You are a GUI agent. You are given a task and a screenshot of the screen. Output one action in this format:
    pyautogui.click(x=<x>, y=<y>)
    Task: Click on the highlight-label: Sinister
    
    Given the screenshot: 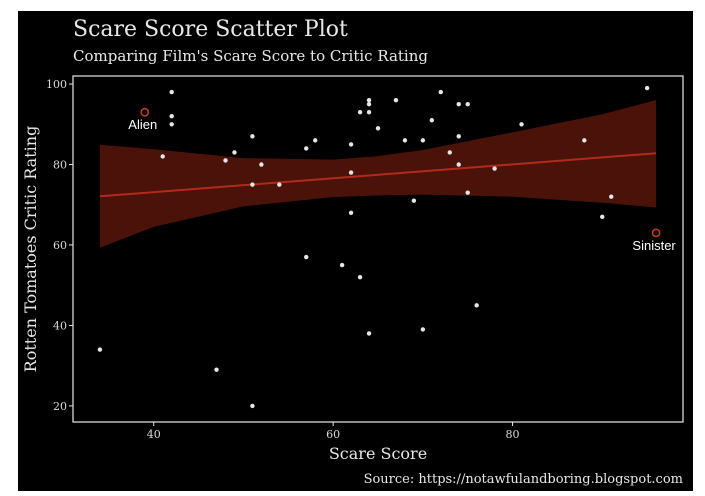 What is the action you would take?
    pyautogui.click(x=654, y=245)
    